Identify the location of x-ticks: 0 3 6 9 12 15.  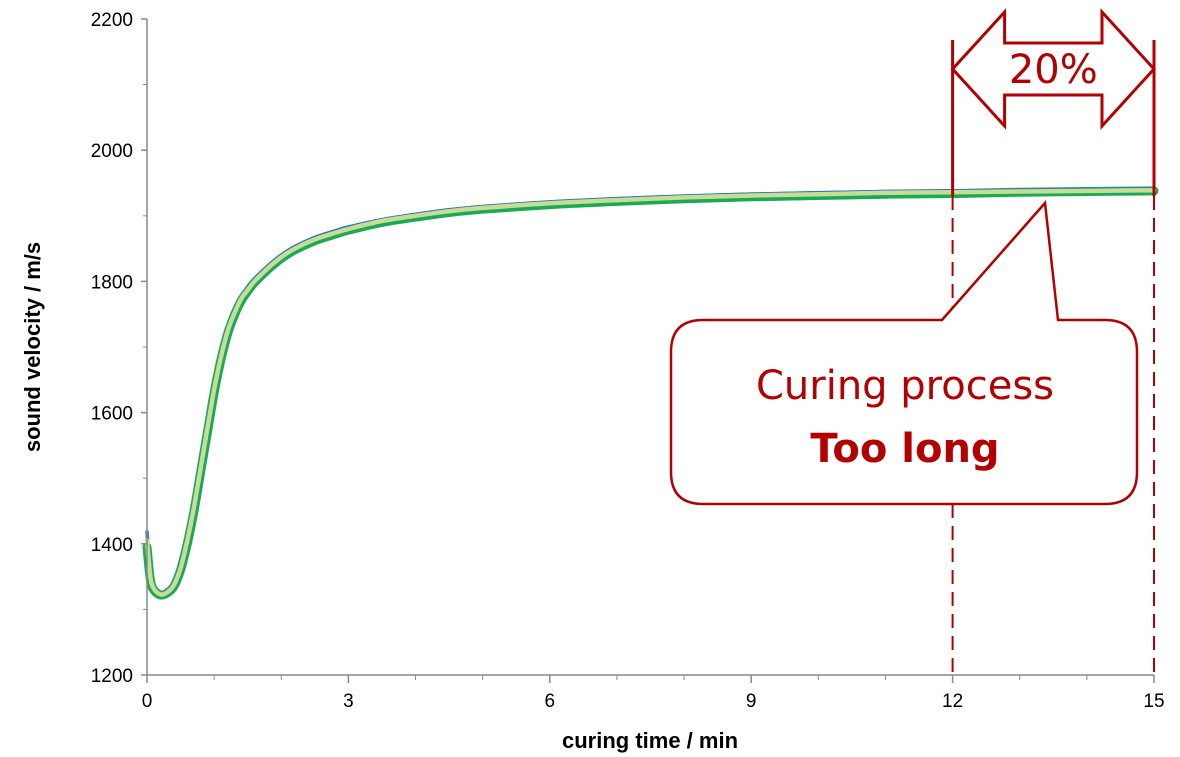
(653, 693).